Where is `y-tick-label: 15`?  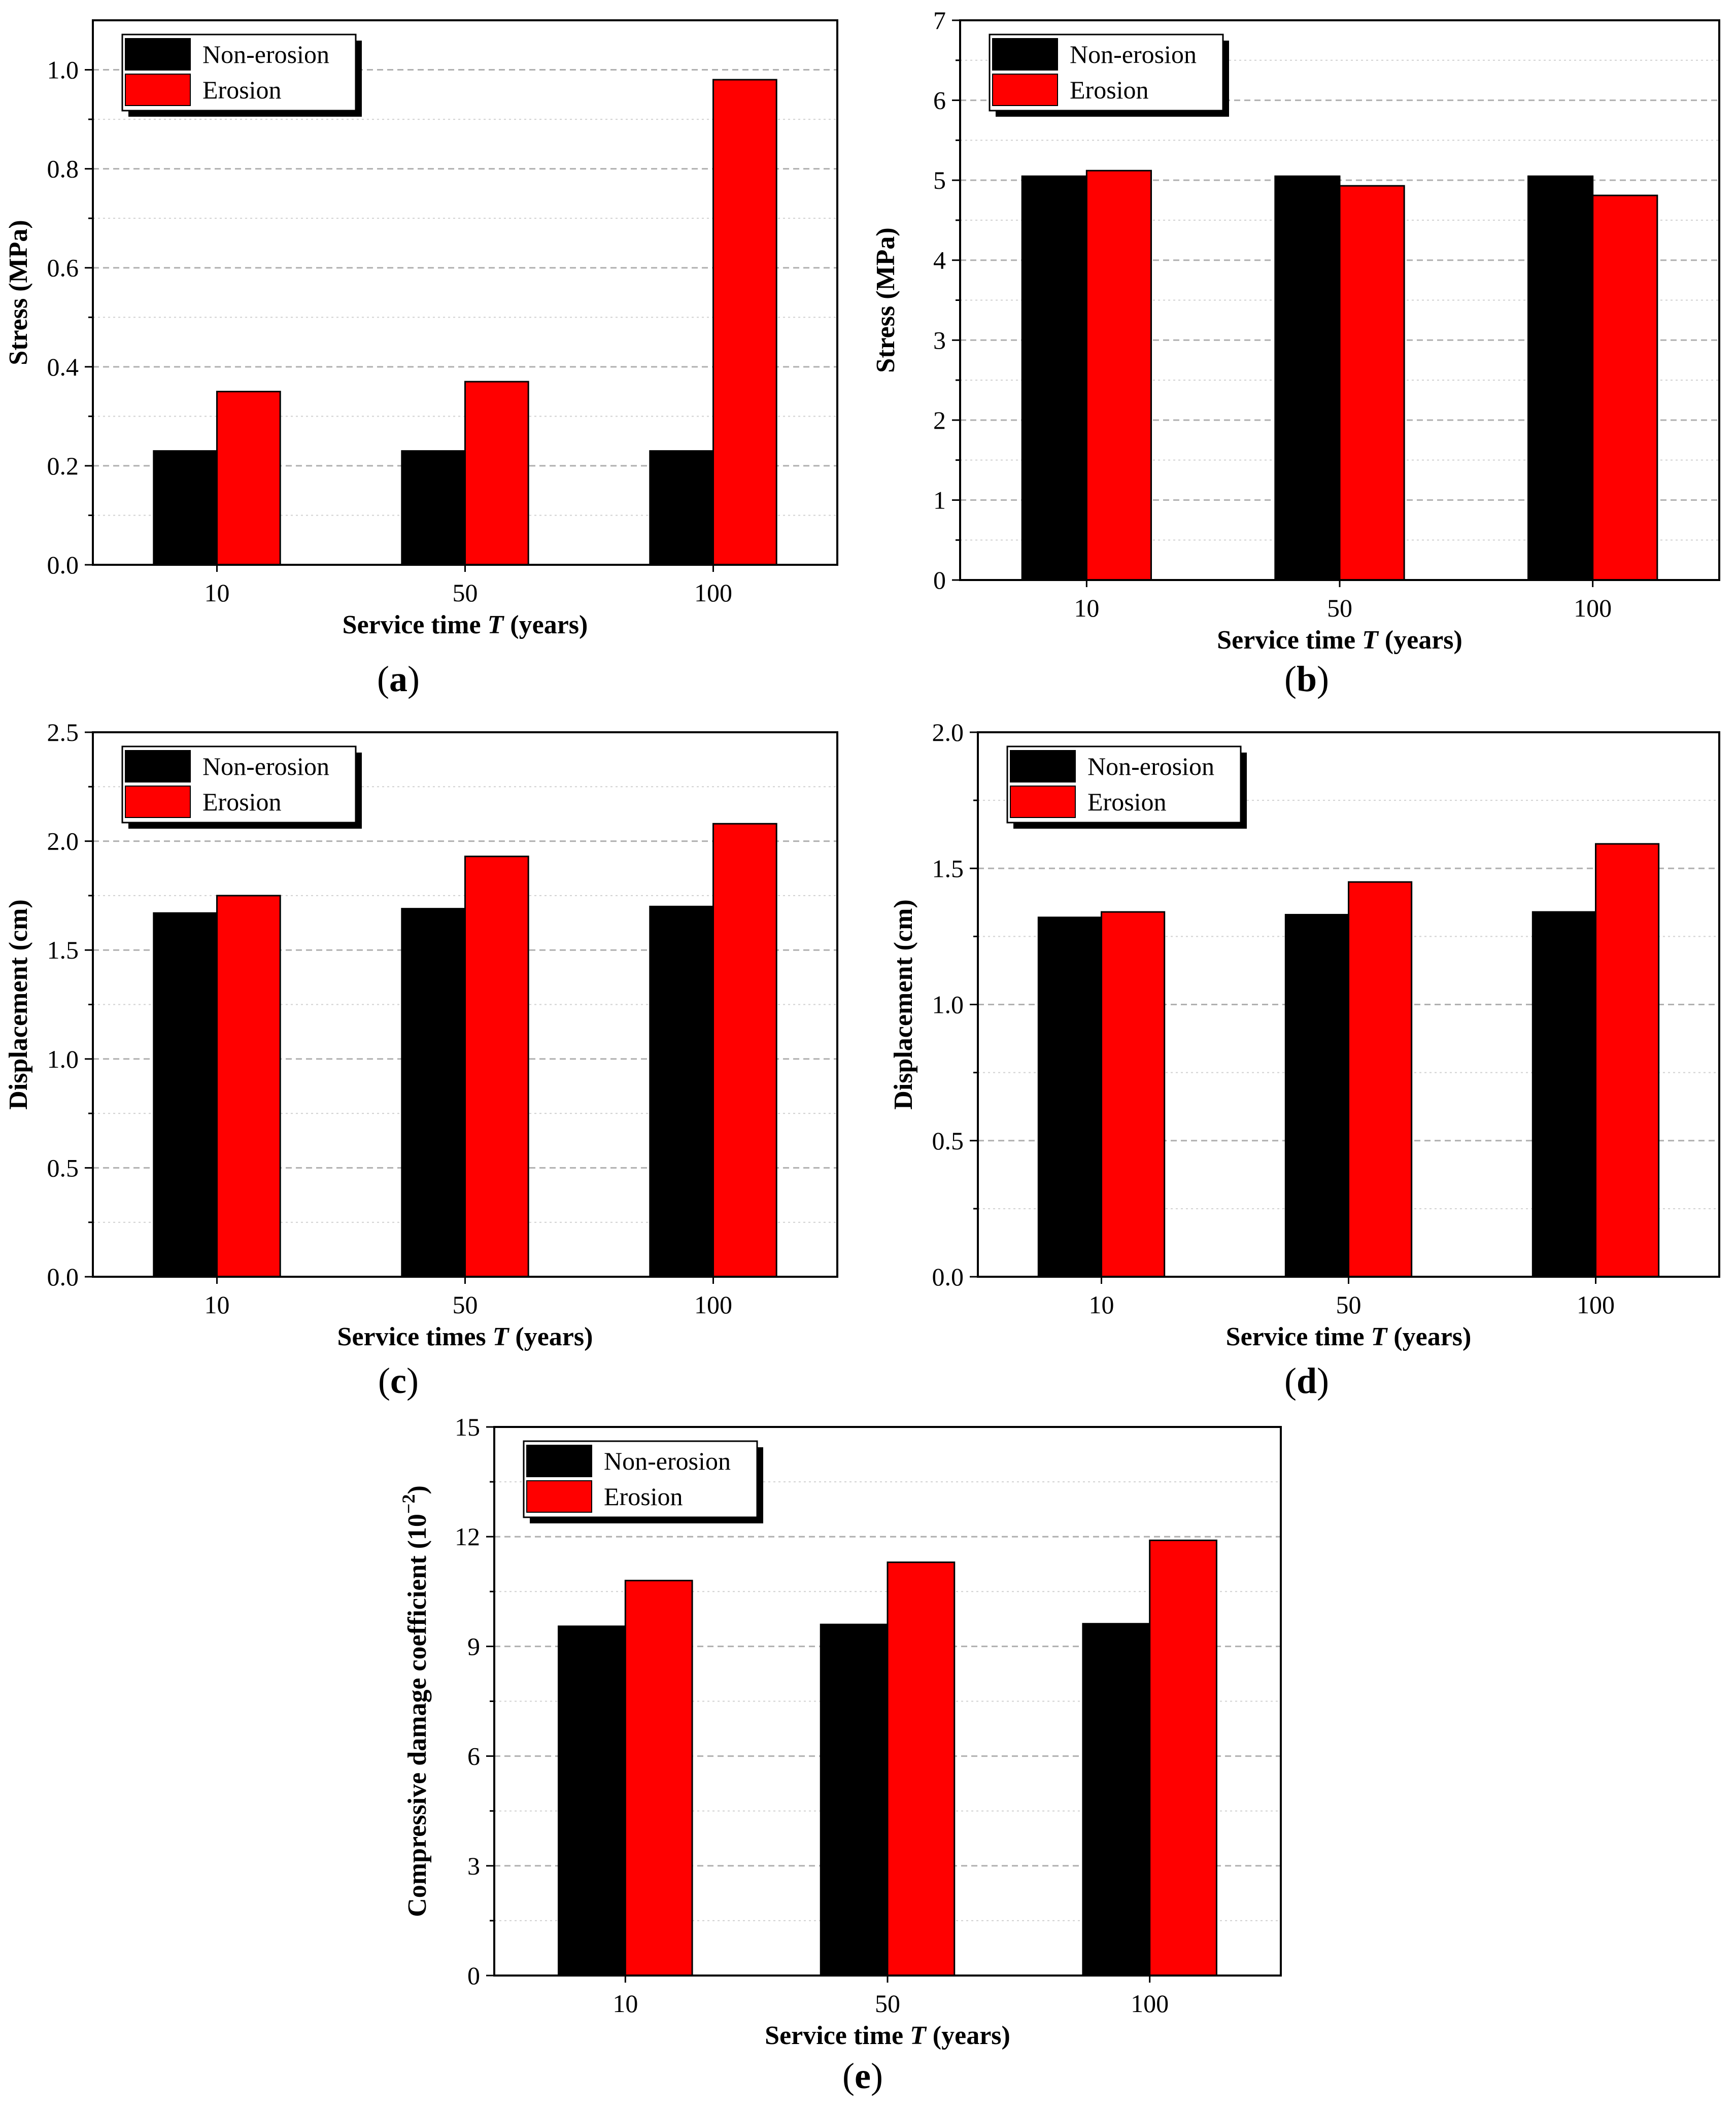 y-tick-label: 15 is located at coordinates (467, 1427).